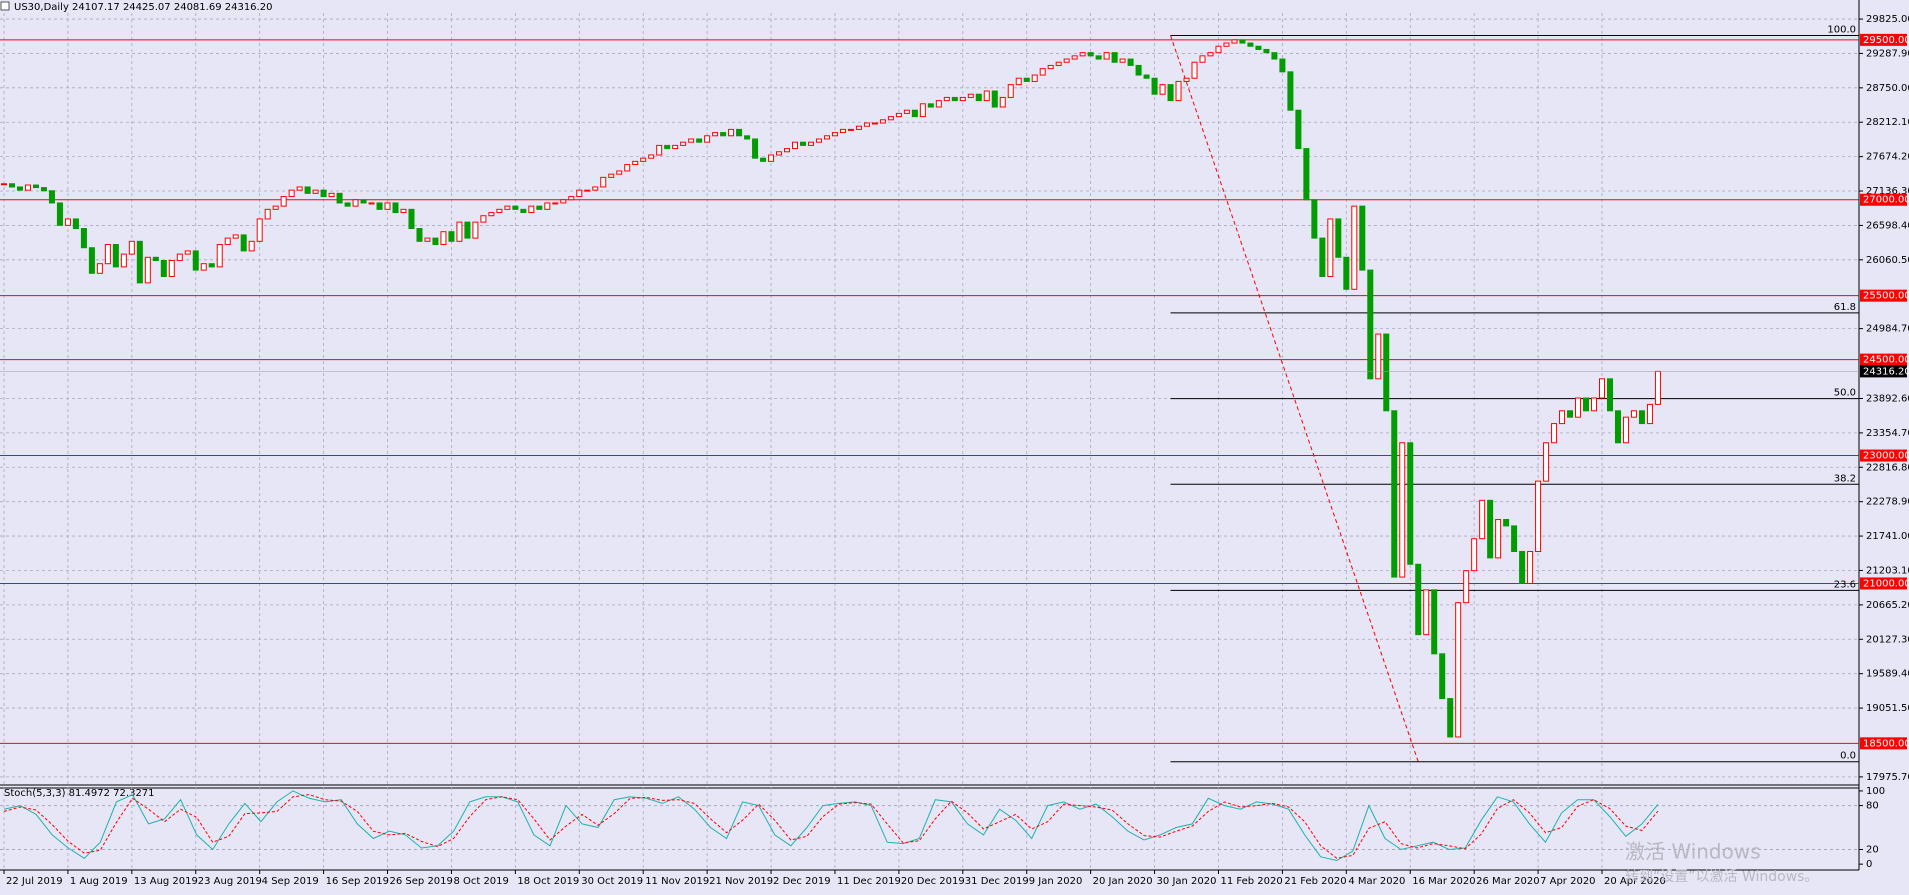 The height and width of the screenshot is (895, 1909). I want to click on x-tick-label: 16 Mar 2020, so click(1443, 881).